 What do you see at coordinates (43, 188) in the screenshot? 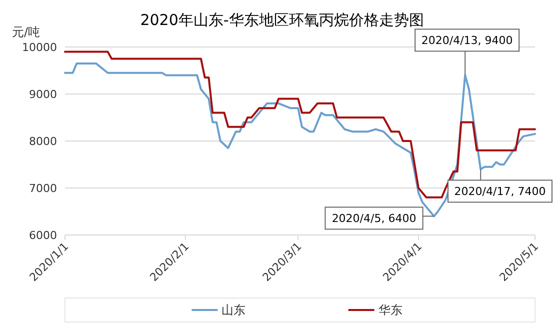
I see `y-tick-label: 7000` at bounding box center [43, 188].